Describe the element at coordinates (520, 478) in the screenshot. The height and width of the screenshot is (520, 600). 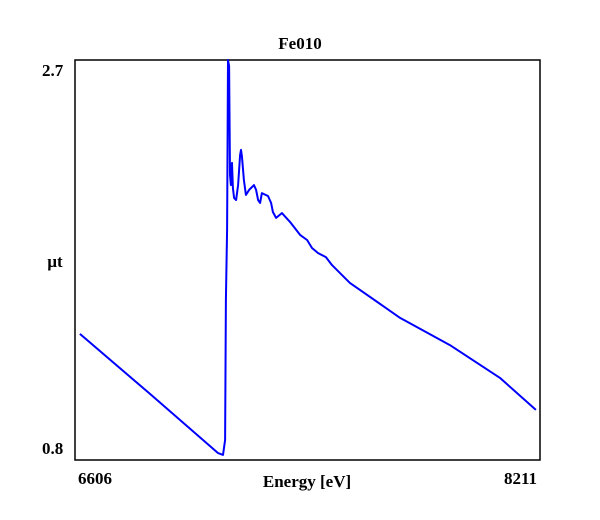
I see `x-tick-label-max: 8211` at that location.